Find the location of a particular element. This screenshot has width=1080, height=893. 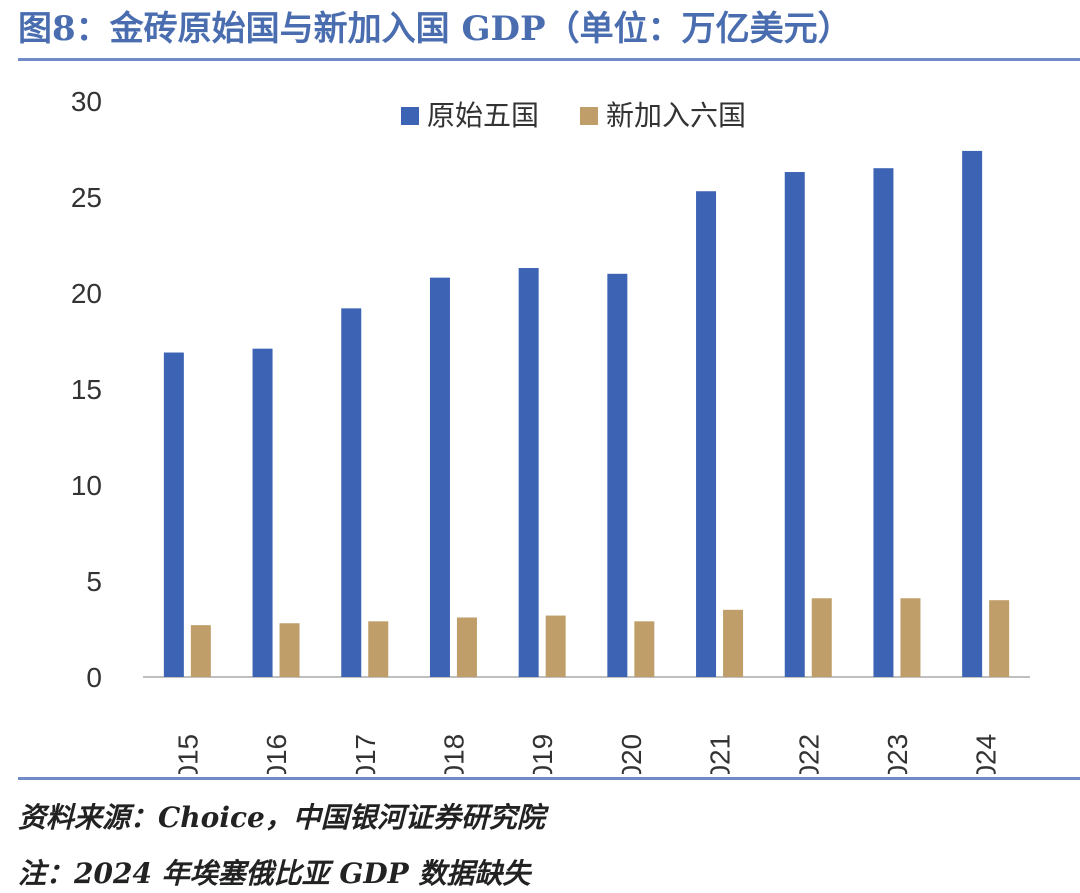

y-tick-label: 10 is located at coordinates (86, 485).